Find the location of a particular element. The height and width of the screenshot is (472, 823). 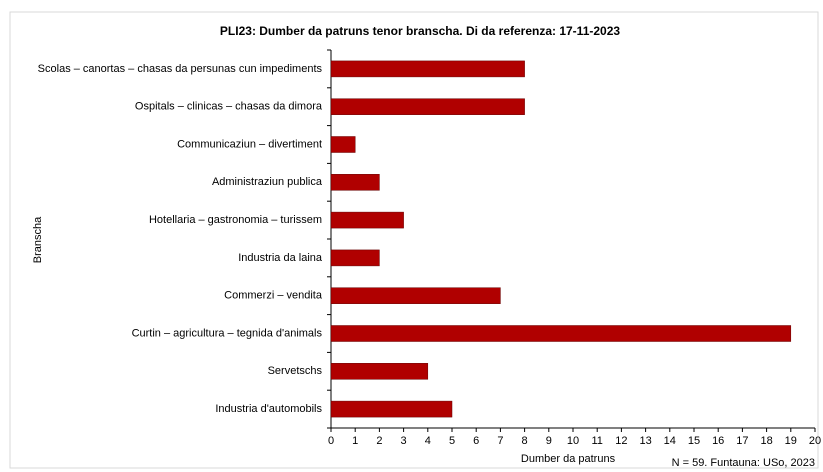

x-tick-label: 18 is located at coordinates (766, 441).